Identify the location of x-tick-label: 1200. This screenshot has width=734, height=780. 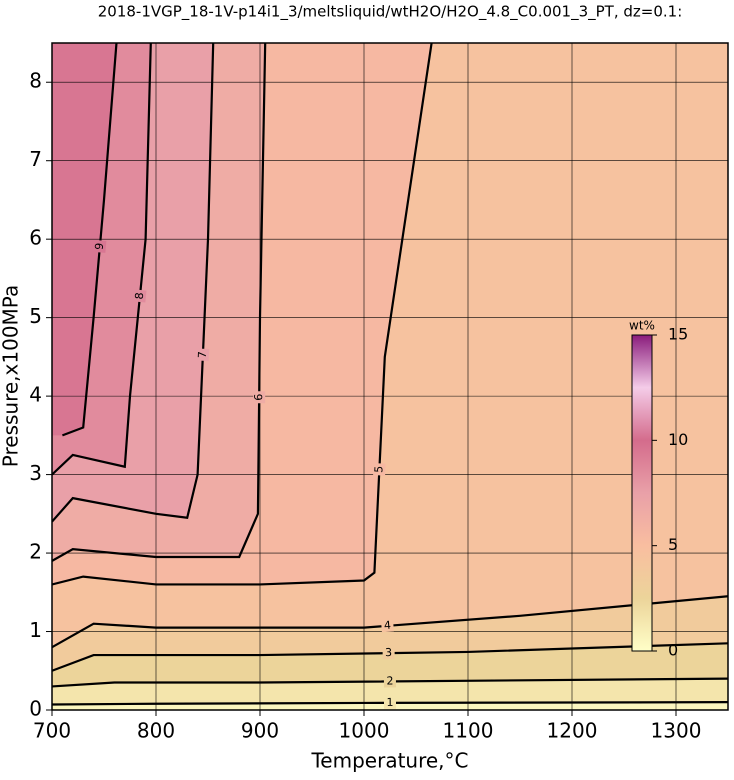
(572, 731).